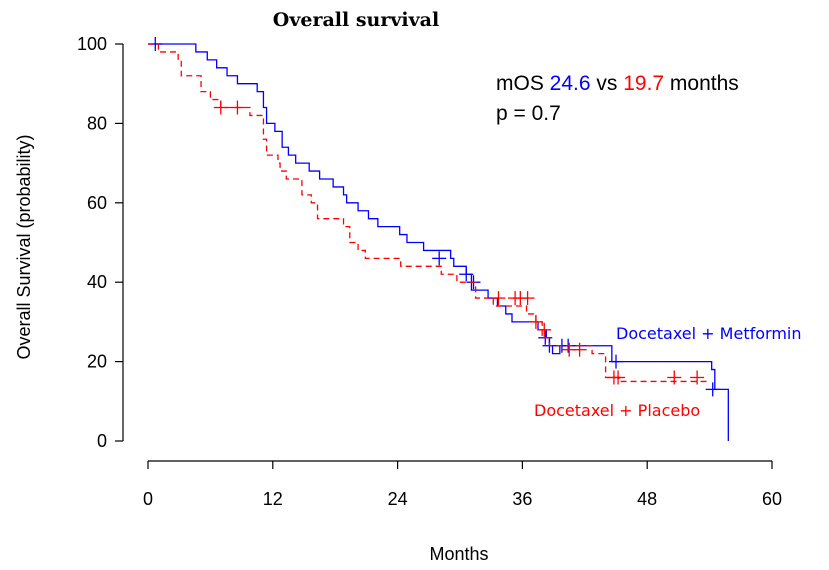 This screenshot has width=829, height=570. I want to click on x-tick-label: 60, so click(772, 499).